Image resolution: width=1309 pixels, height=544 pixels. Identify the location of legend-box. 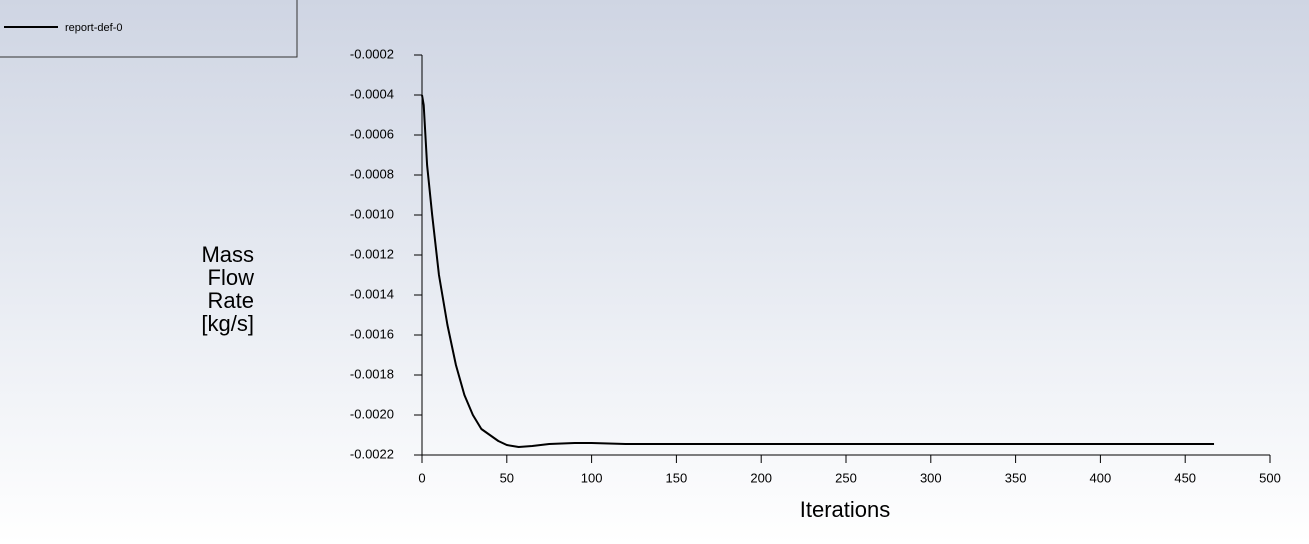
(149, 29).